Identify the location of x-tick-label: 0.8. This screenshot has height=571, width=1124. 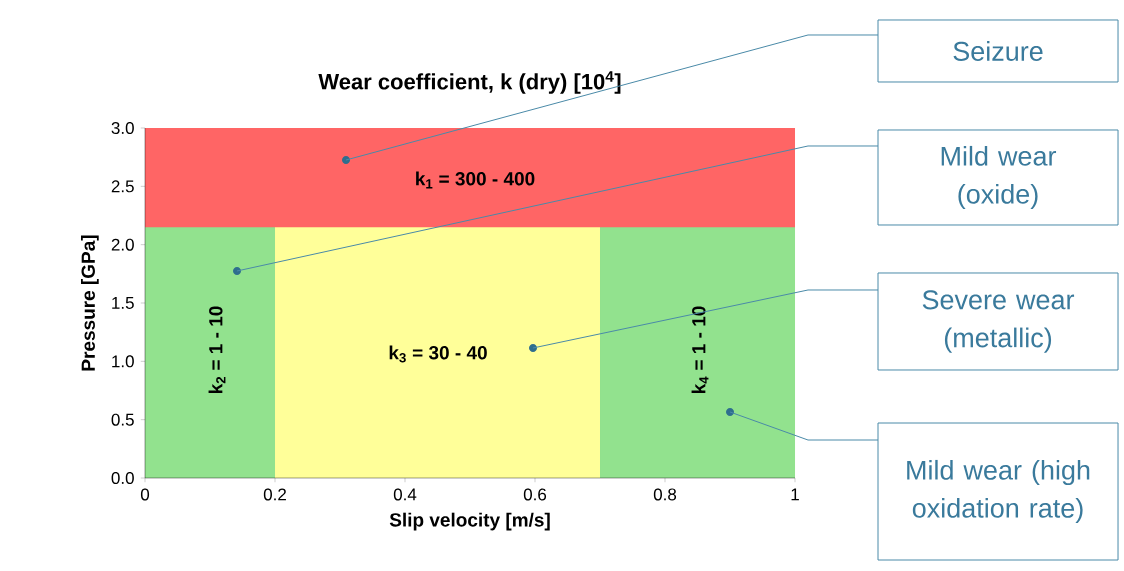
(665, 494).